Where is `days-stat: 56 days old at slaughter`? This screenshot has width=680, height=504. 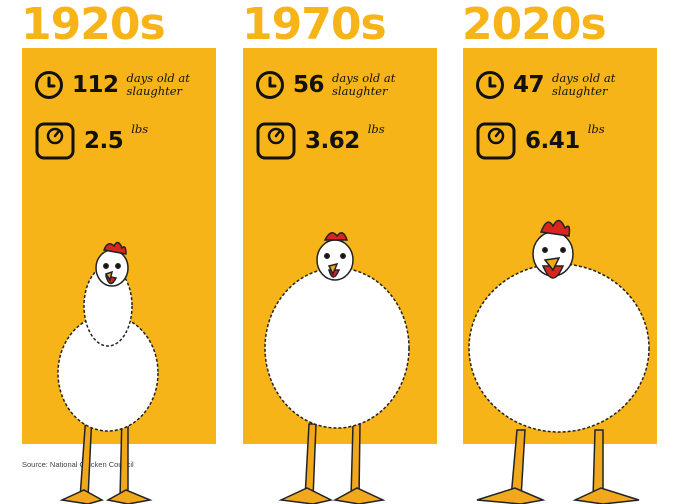 days-stat: 56 days old at slaughter is located at coordinates (325, 85).